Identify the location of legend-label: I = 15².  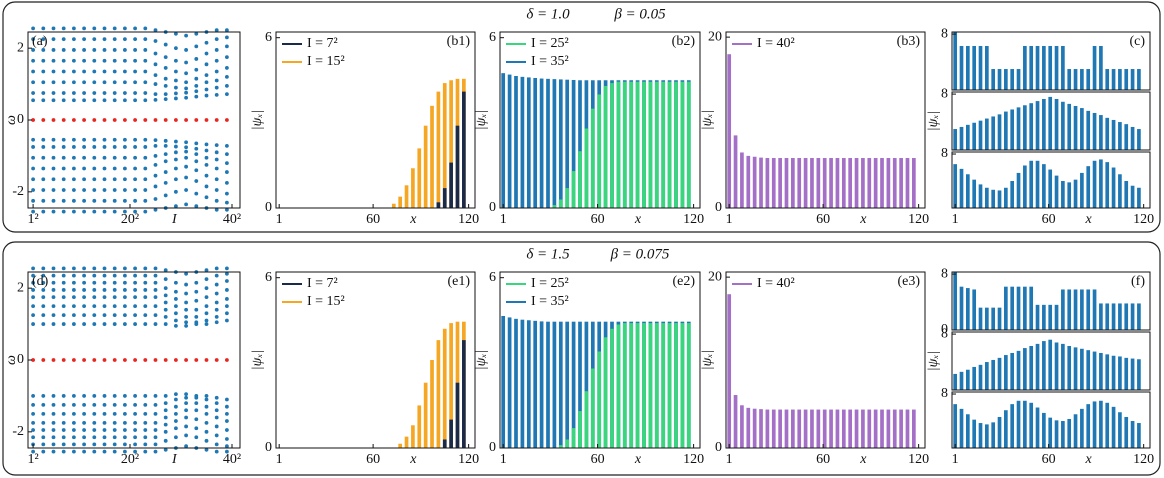
(326, 301).